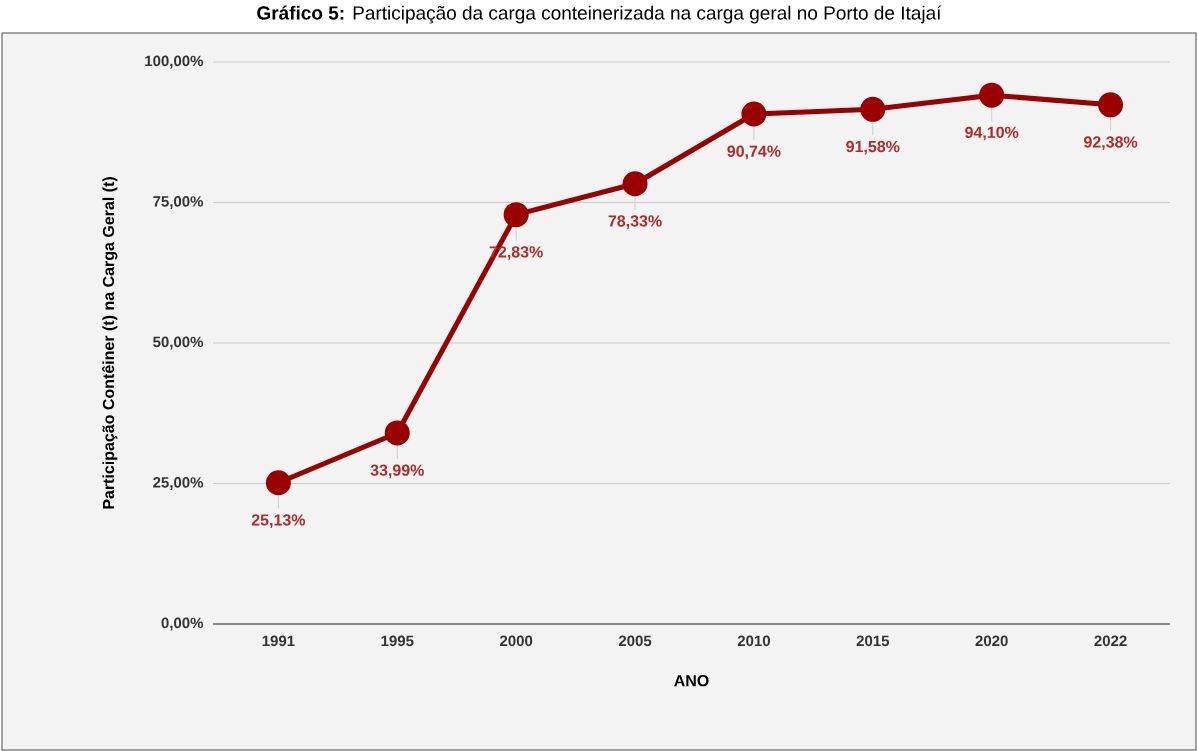 This screenshot has width=1198, height=751. Describe the element at coordinates (992, 133) in the screenshot. I see `data-label: 94,10%` at that location.